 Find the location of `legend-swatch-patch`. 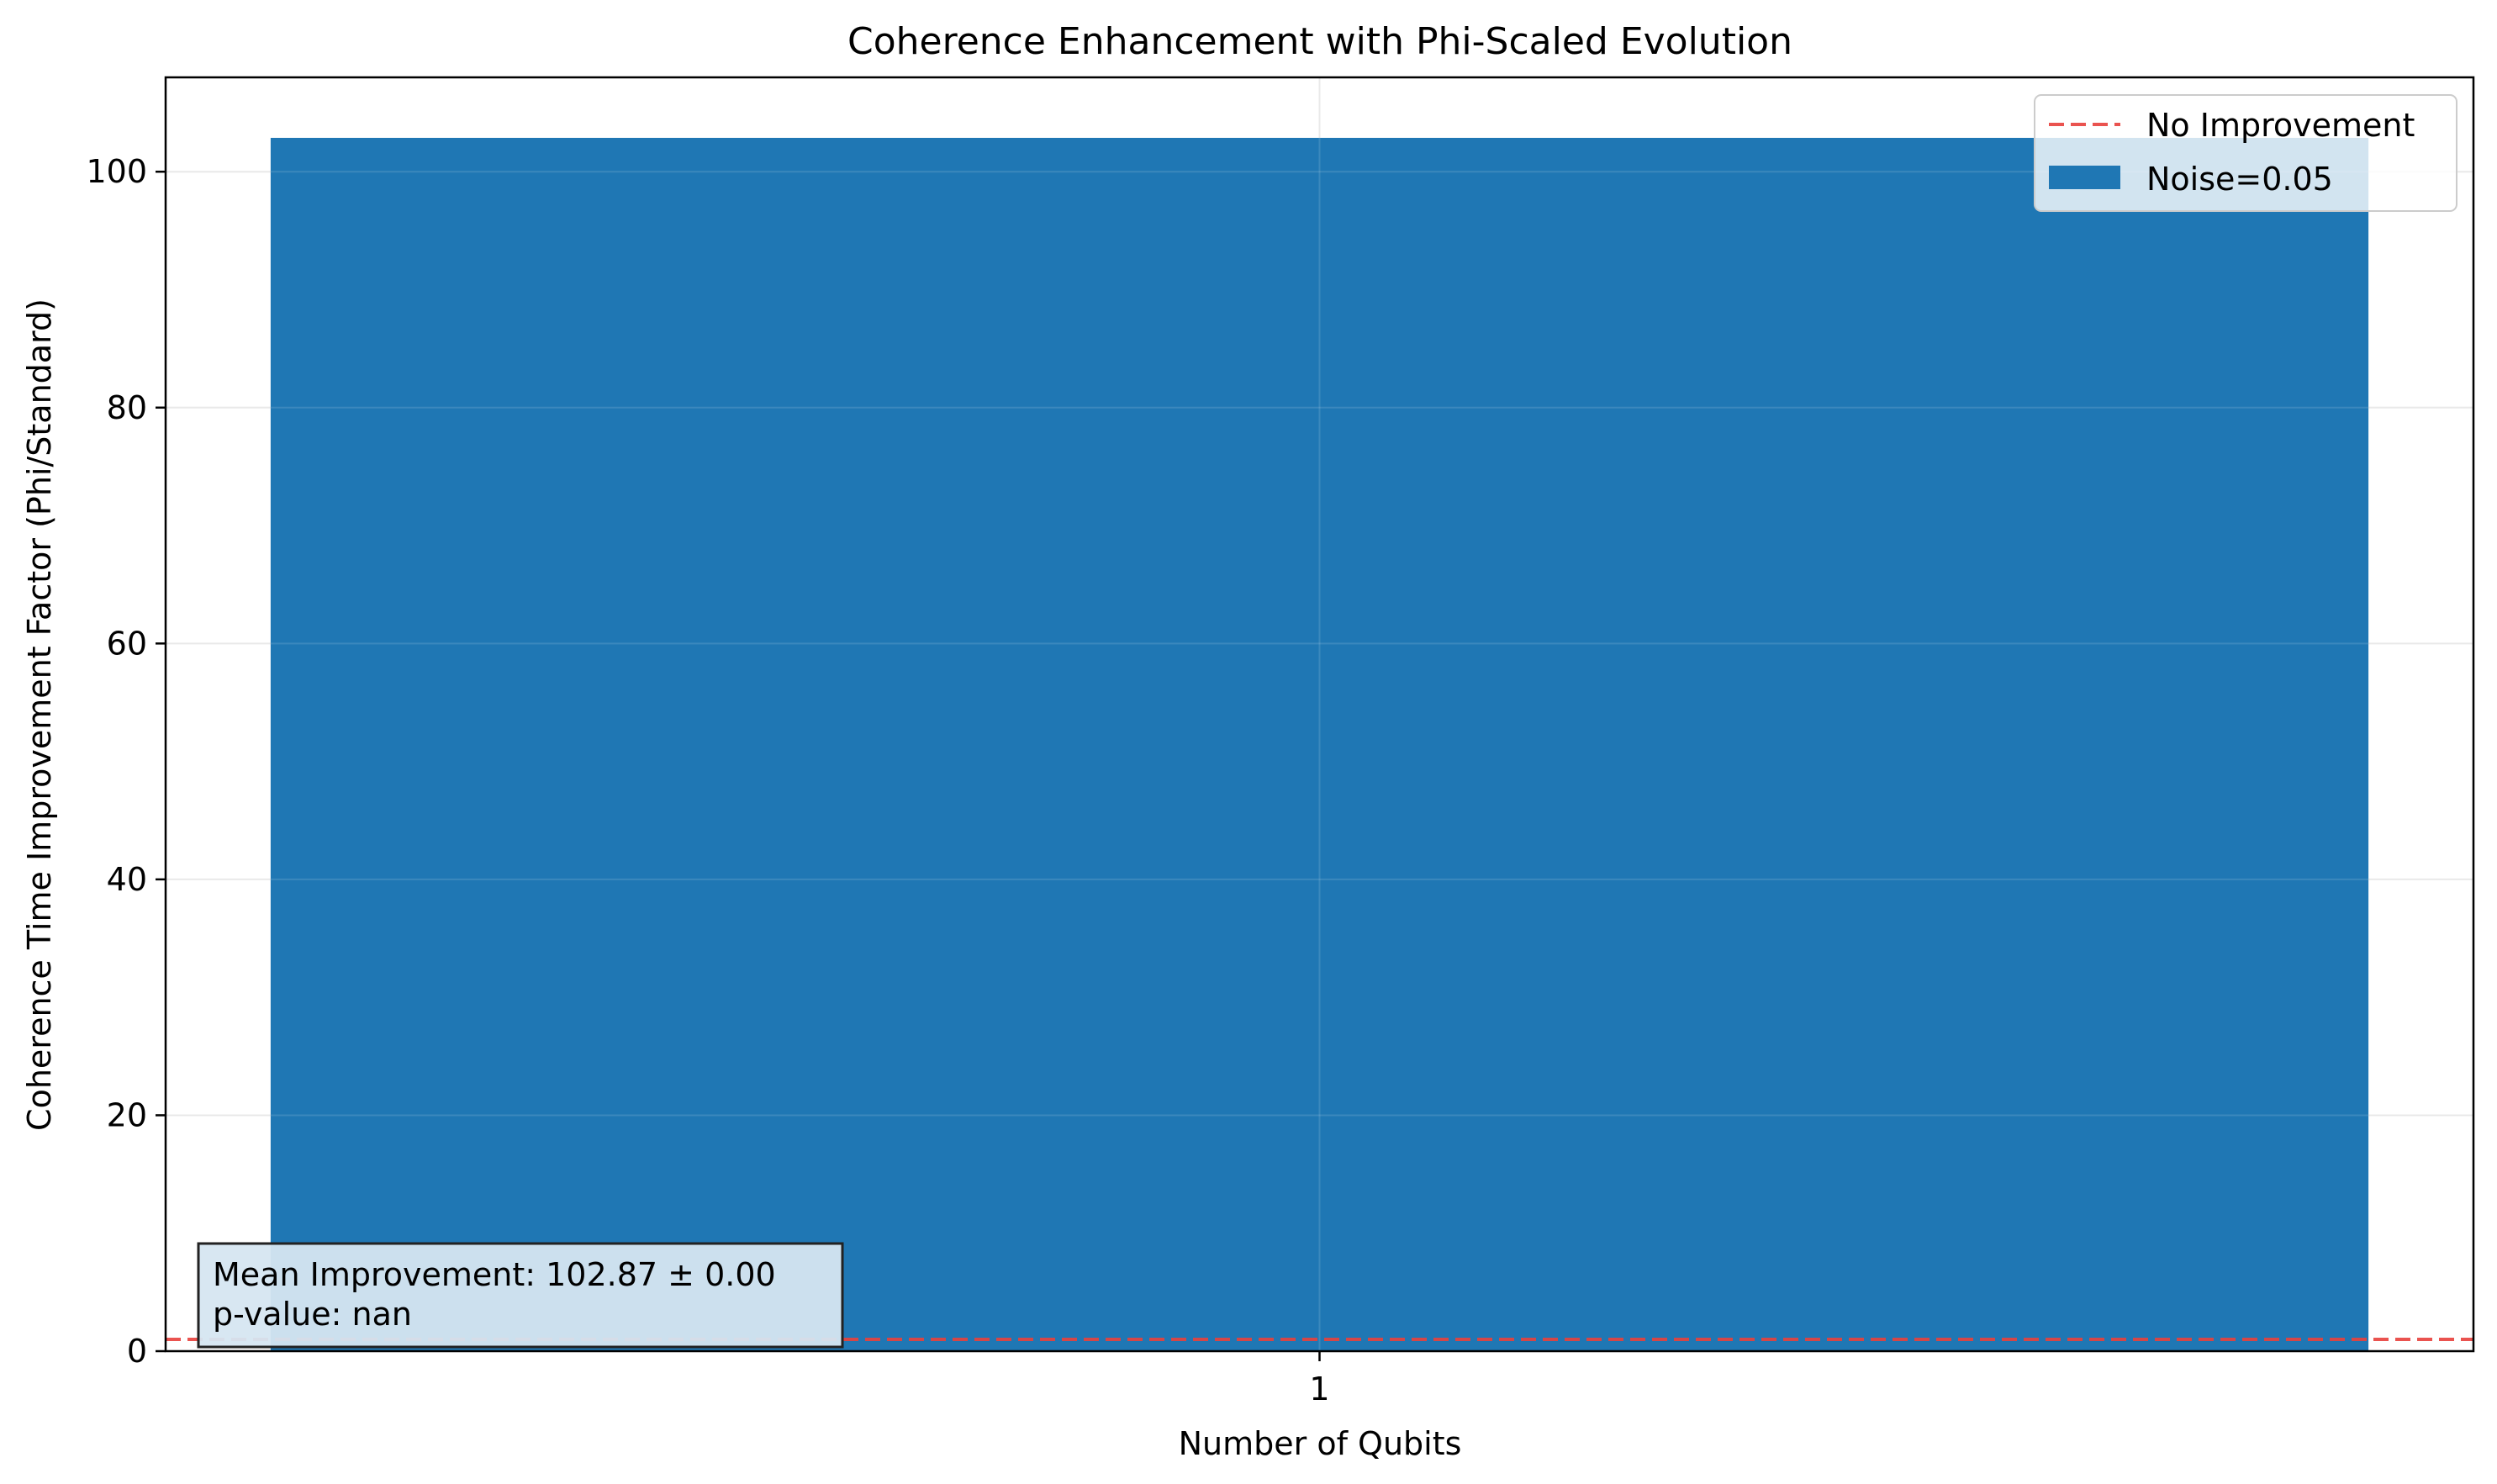

legend-swatch-patch is located at coordinates (2084, 177).